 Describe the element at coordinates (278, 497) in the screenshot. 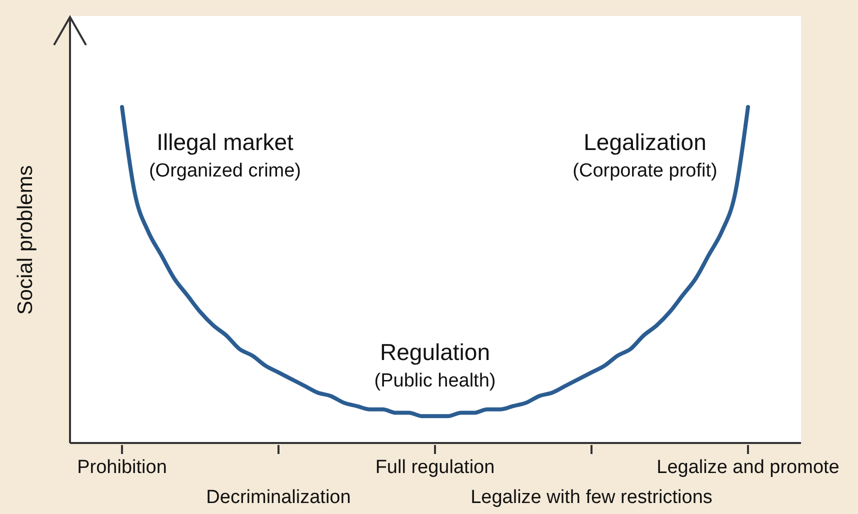

I see `x-tick-label: Decriminalization` at that location.